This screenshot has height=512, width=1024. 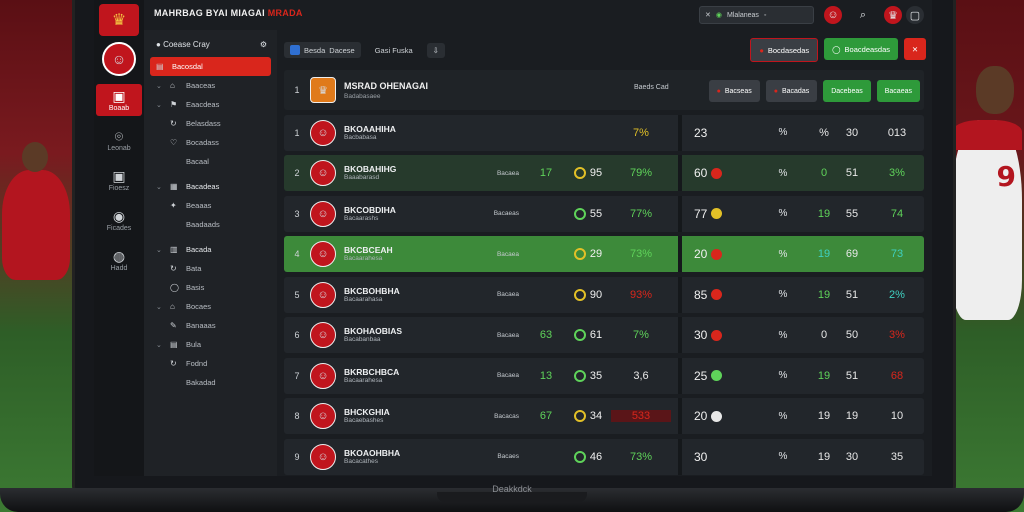 I want to click on rail-item: ◍ Hadd, so click(x=119, y=260).